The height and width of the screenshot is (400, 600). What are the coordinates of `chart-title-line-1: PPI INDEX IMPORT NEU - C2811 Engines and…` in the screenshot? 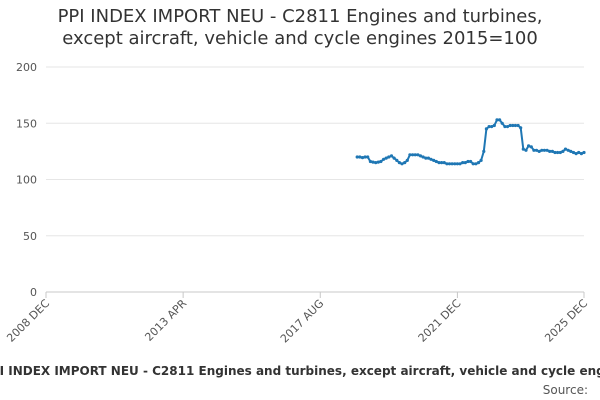 It's located at (300, 16).